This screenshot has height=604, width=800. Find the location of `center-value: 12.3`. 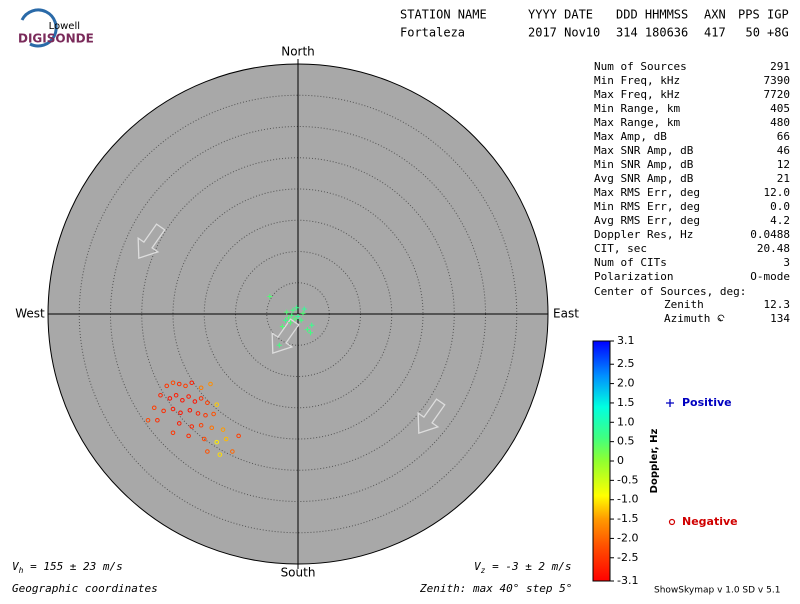

center-value: 12.3 is located at coordinates (777, 304).